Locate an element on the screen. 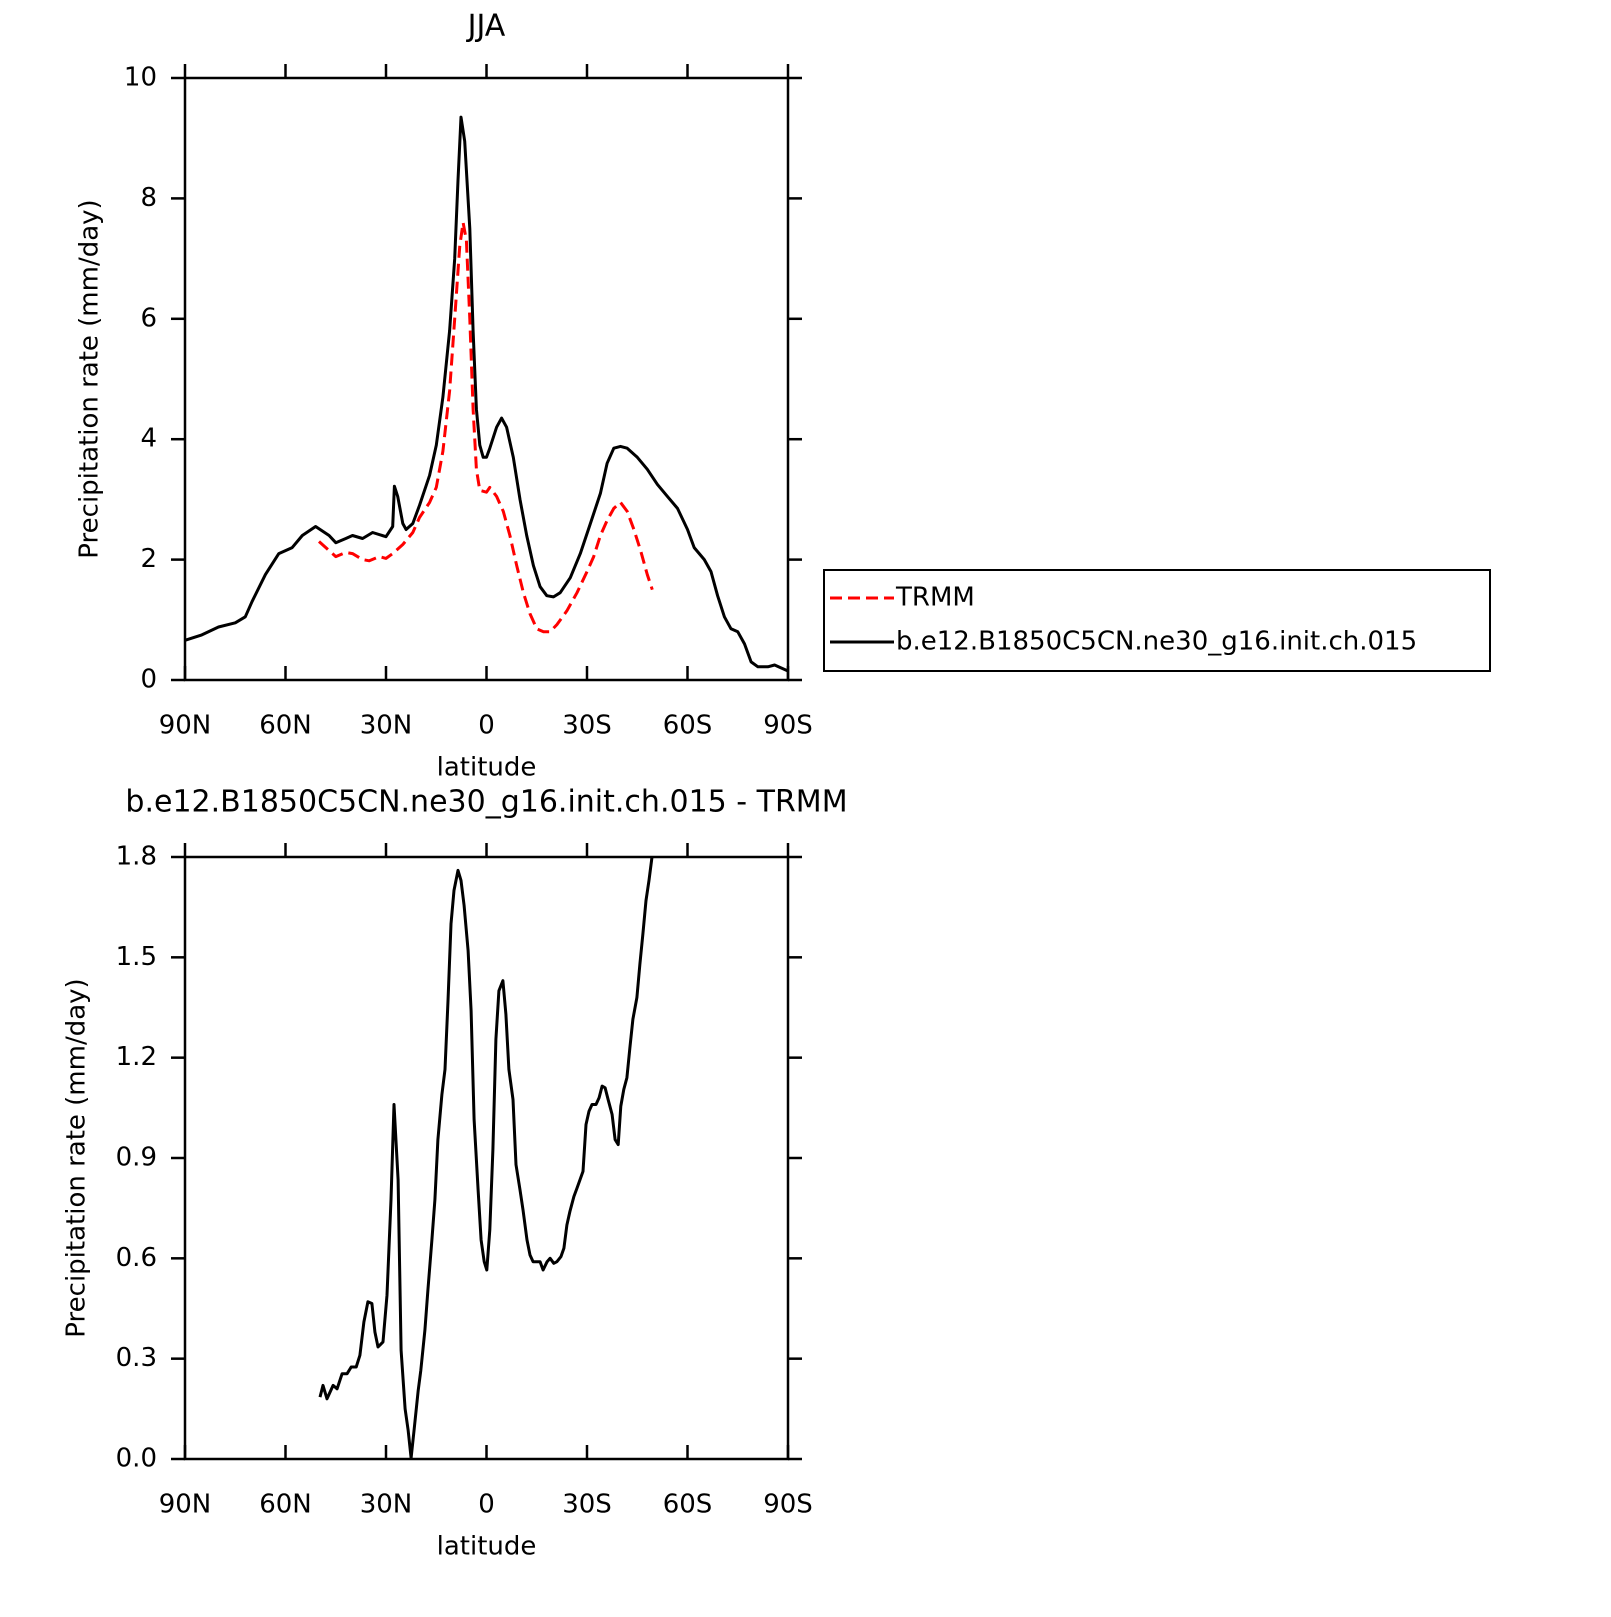 The width and height of the screenshot is (1611, 1617). y-tick-label: 4 is located at coordinates (148, 439).